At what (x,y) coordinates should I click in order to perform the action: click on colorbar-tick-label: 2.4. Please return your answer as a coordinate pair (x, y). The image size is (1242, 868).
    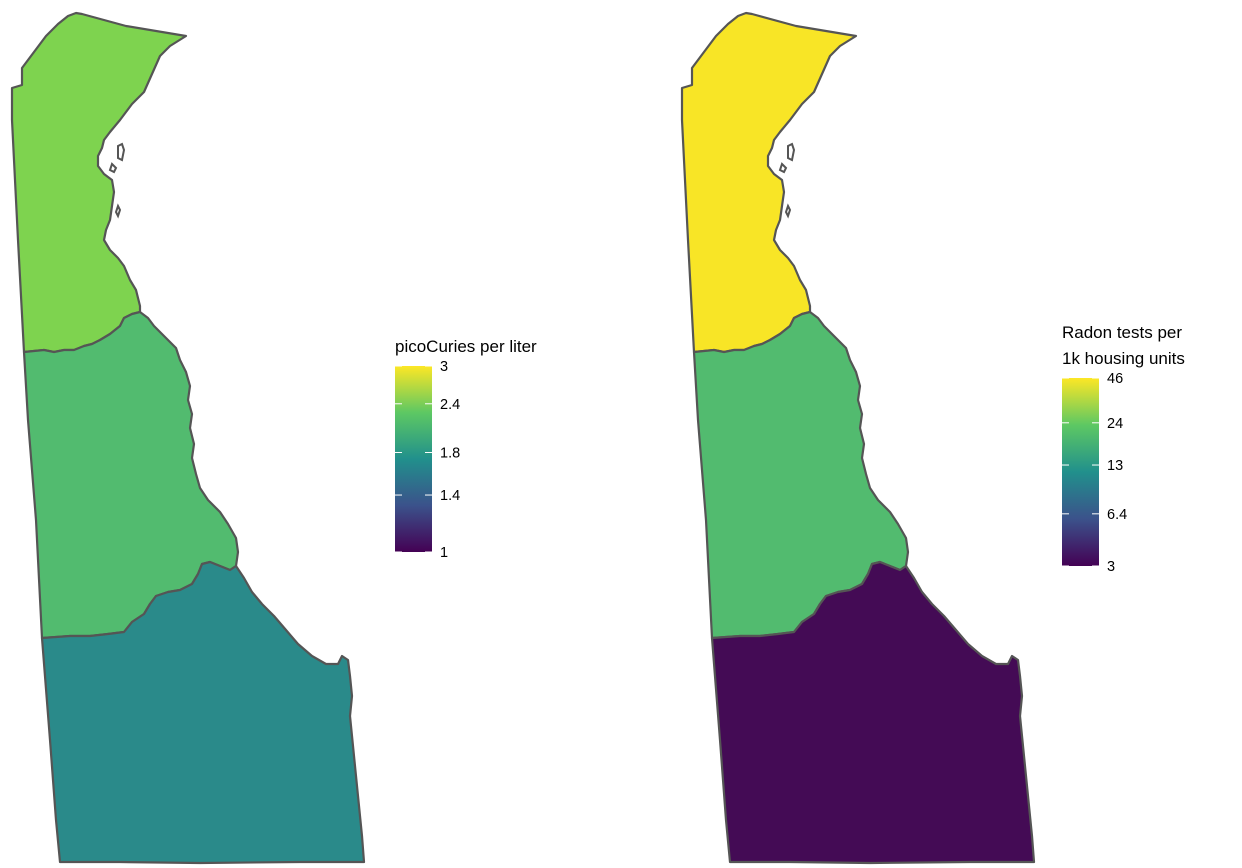
    Looking at the image, I should click on (450, 405).